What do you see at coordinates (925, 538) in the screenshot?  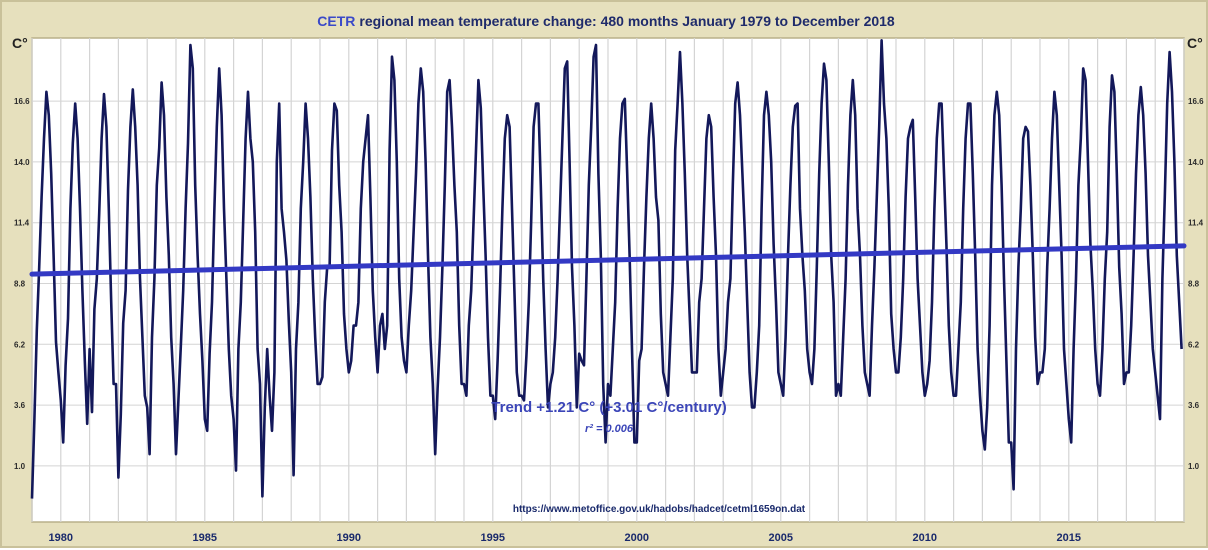 I see `x-tick-label: 2010` at bounding box center [925, 538].